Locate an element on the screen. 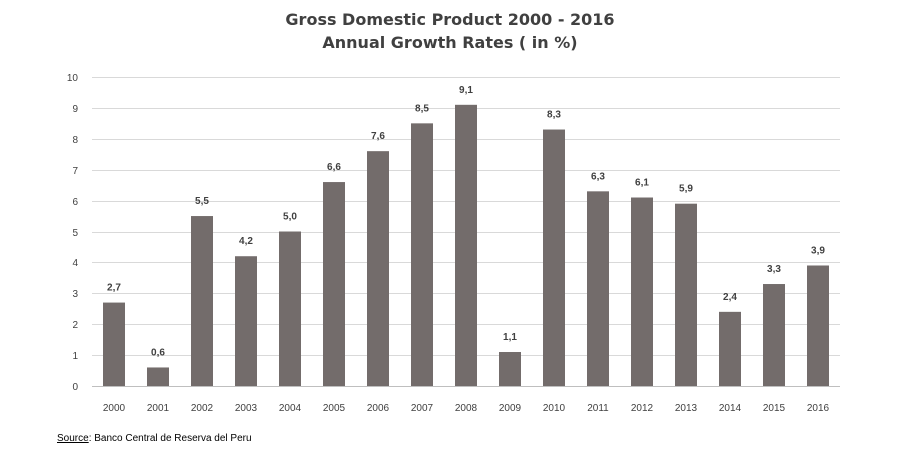 This screenshot has height=458, width=900. data-label-2006: 7,6 is located at coordinates (378, 136).